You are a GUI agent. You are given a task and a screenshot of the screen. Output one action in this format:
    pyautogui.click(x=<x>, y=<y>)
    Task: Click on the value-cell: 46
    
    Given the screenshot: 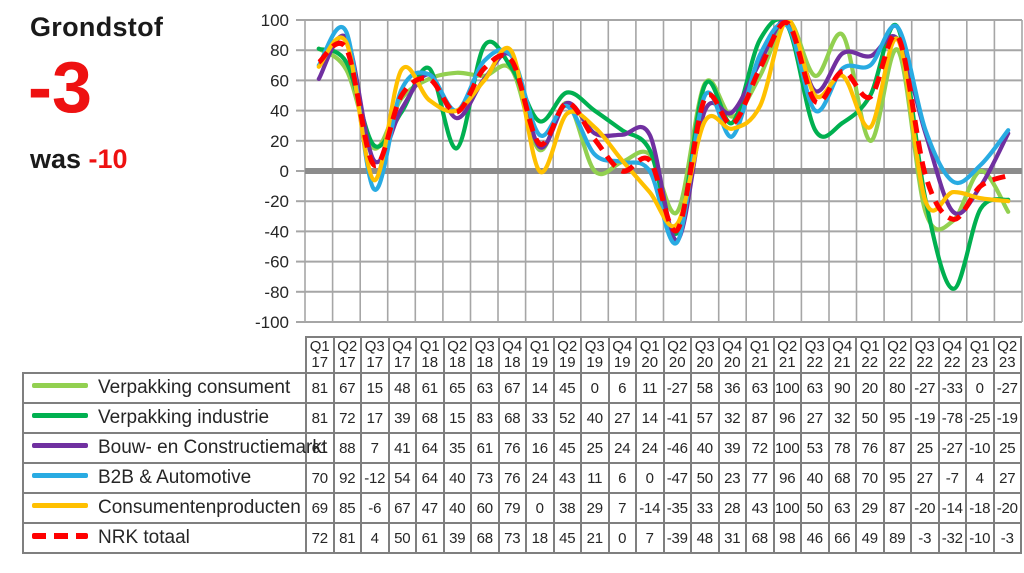 What is the action you would take?
    pyautogui.click(x=815, y=538)
    